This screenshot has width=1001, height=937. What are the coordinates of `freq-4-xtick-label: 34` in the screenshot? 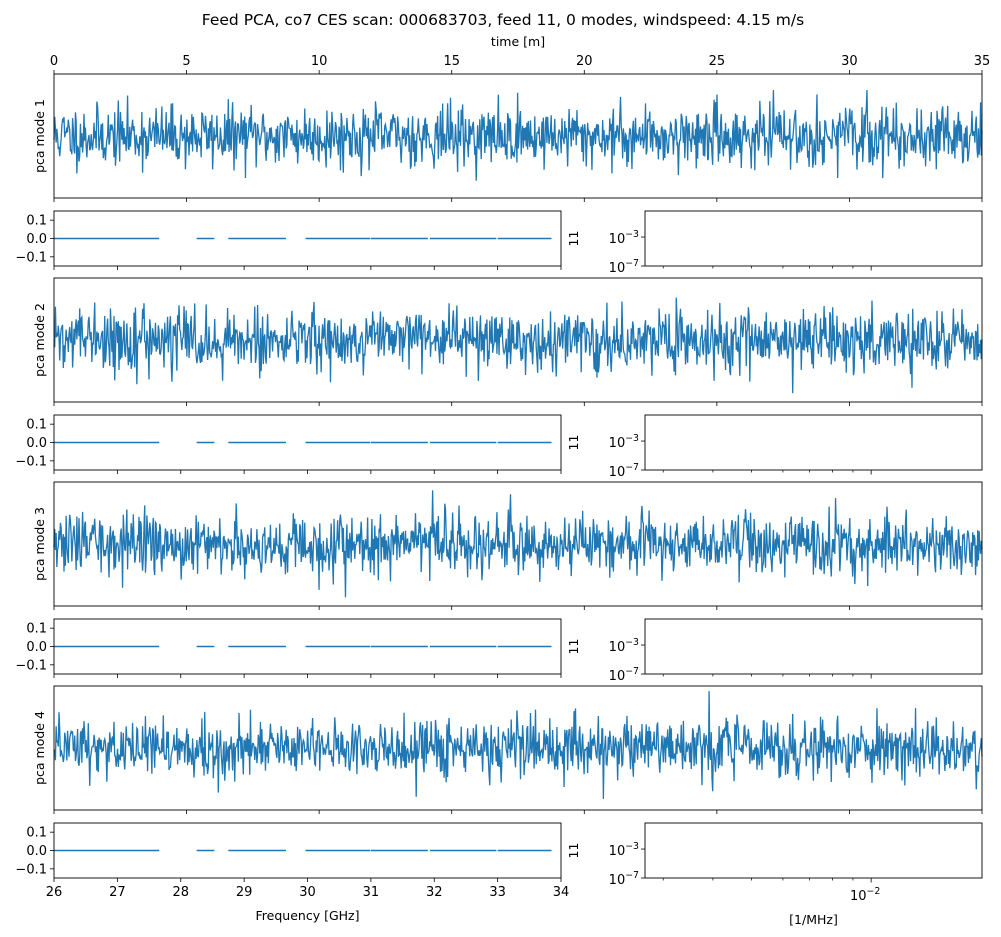 It's located at (561, 892).